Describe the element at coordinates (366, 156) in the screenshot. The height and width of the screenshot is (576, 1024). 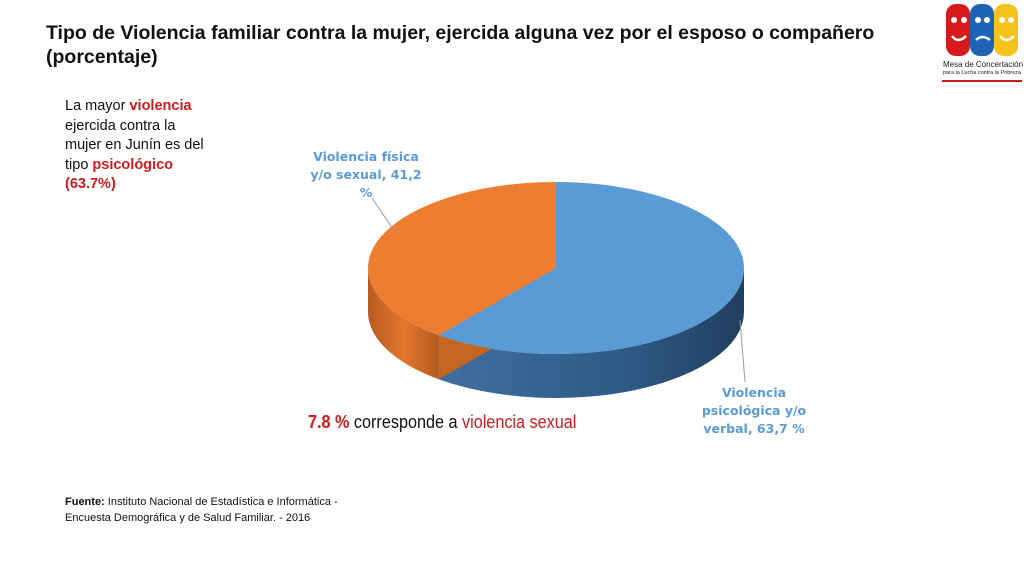
I see `data-label-line: Violencia física` at that location.